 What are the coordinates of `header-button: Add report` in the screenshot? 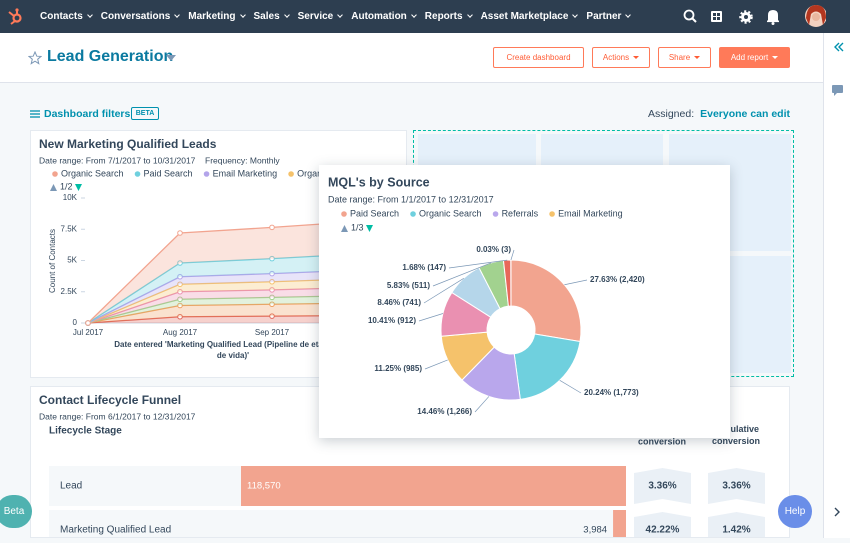 It's located at (754, 57).